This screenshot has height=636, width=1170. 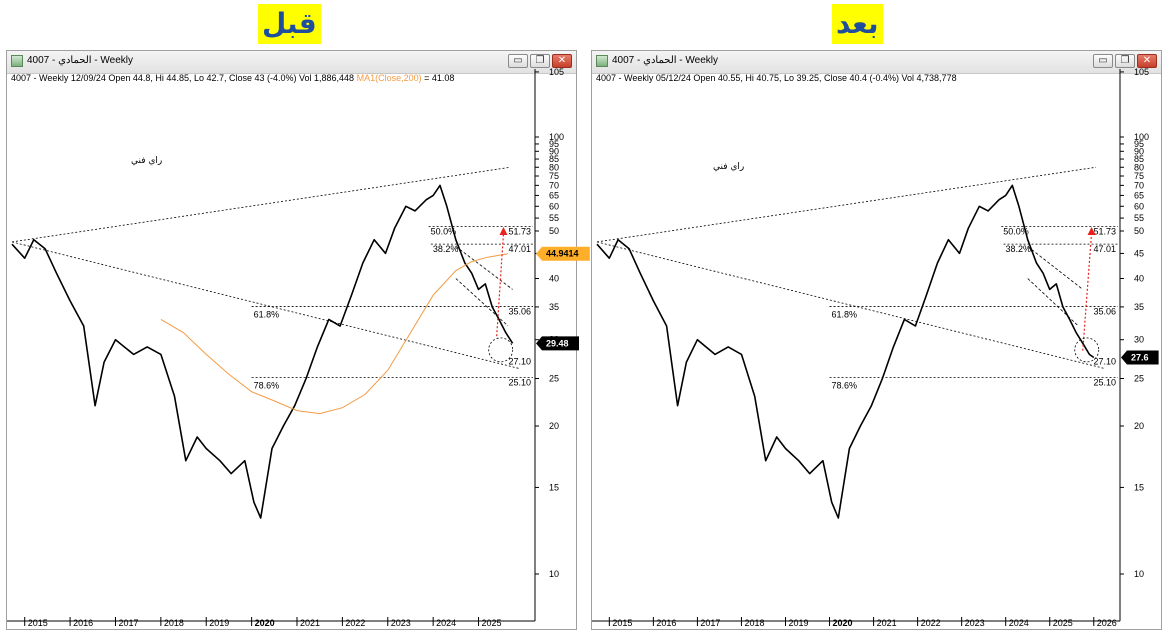 I want to click on fib-level-label: 38.2%, so click(x=446, y=249).